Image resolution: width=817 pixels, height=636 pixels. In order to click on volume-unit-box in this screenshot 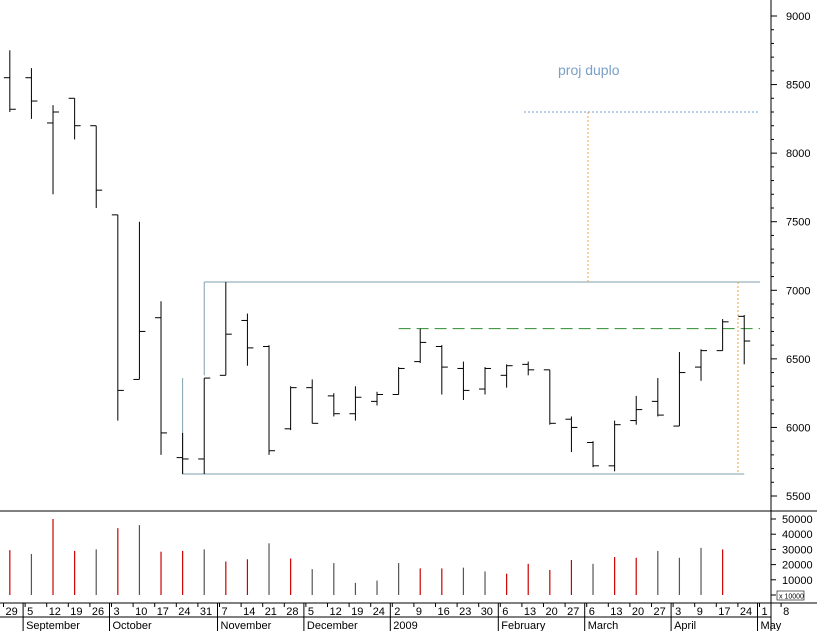, I will do `click(790, 595)`.